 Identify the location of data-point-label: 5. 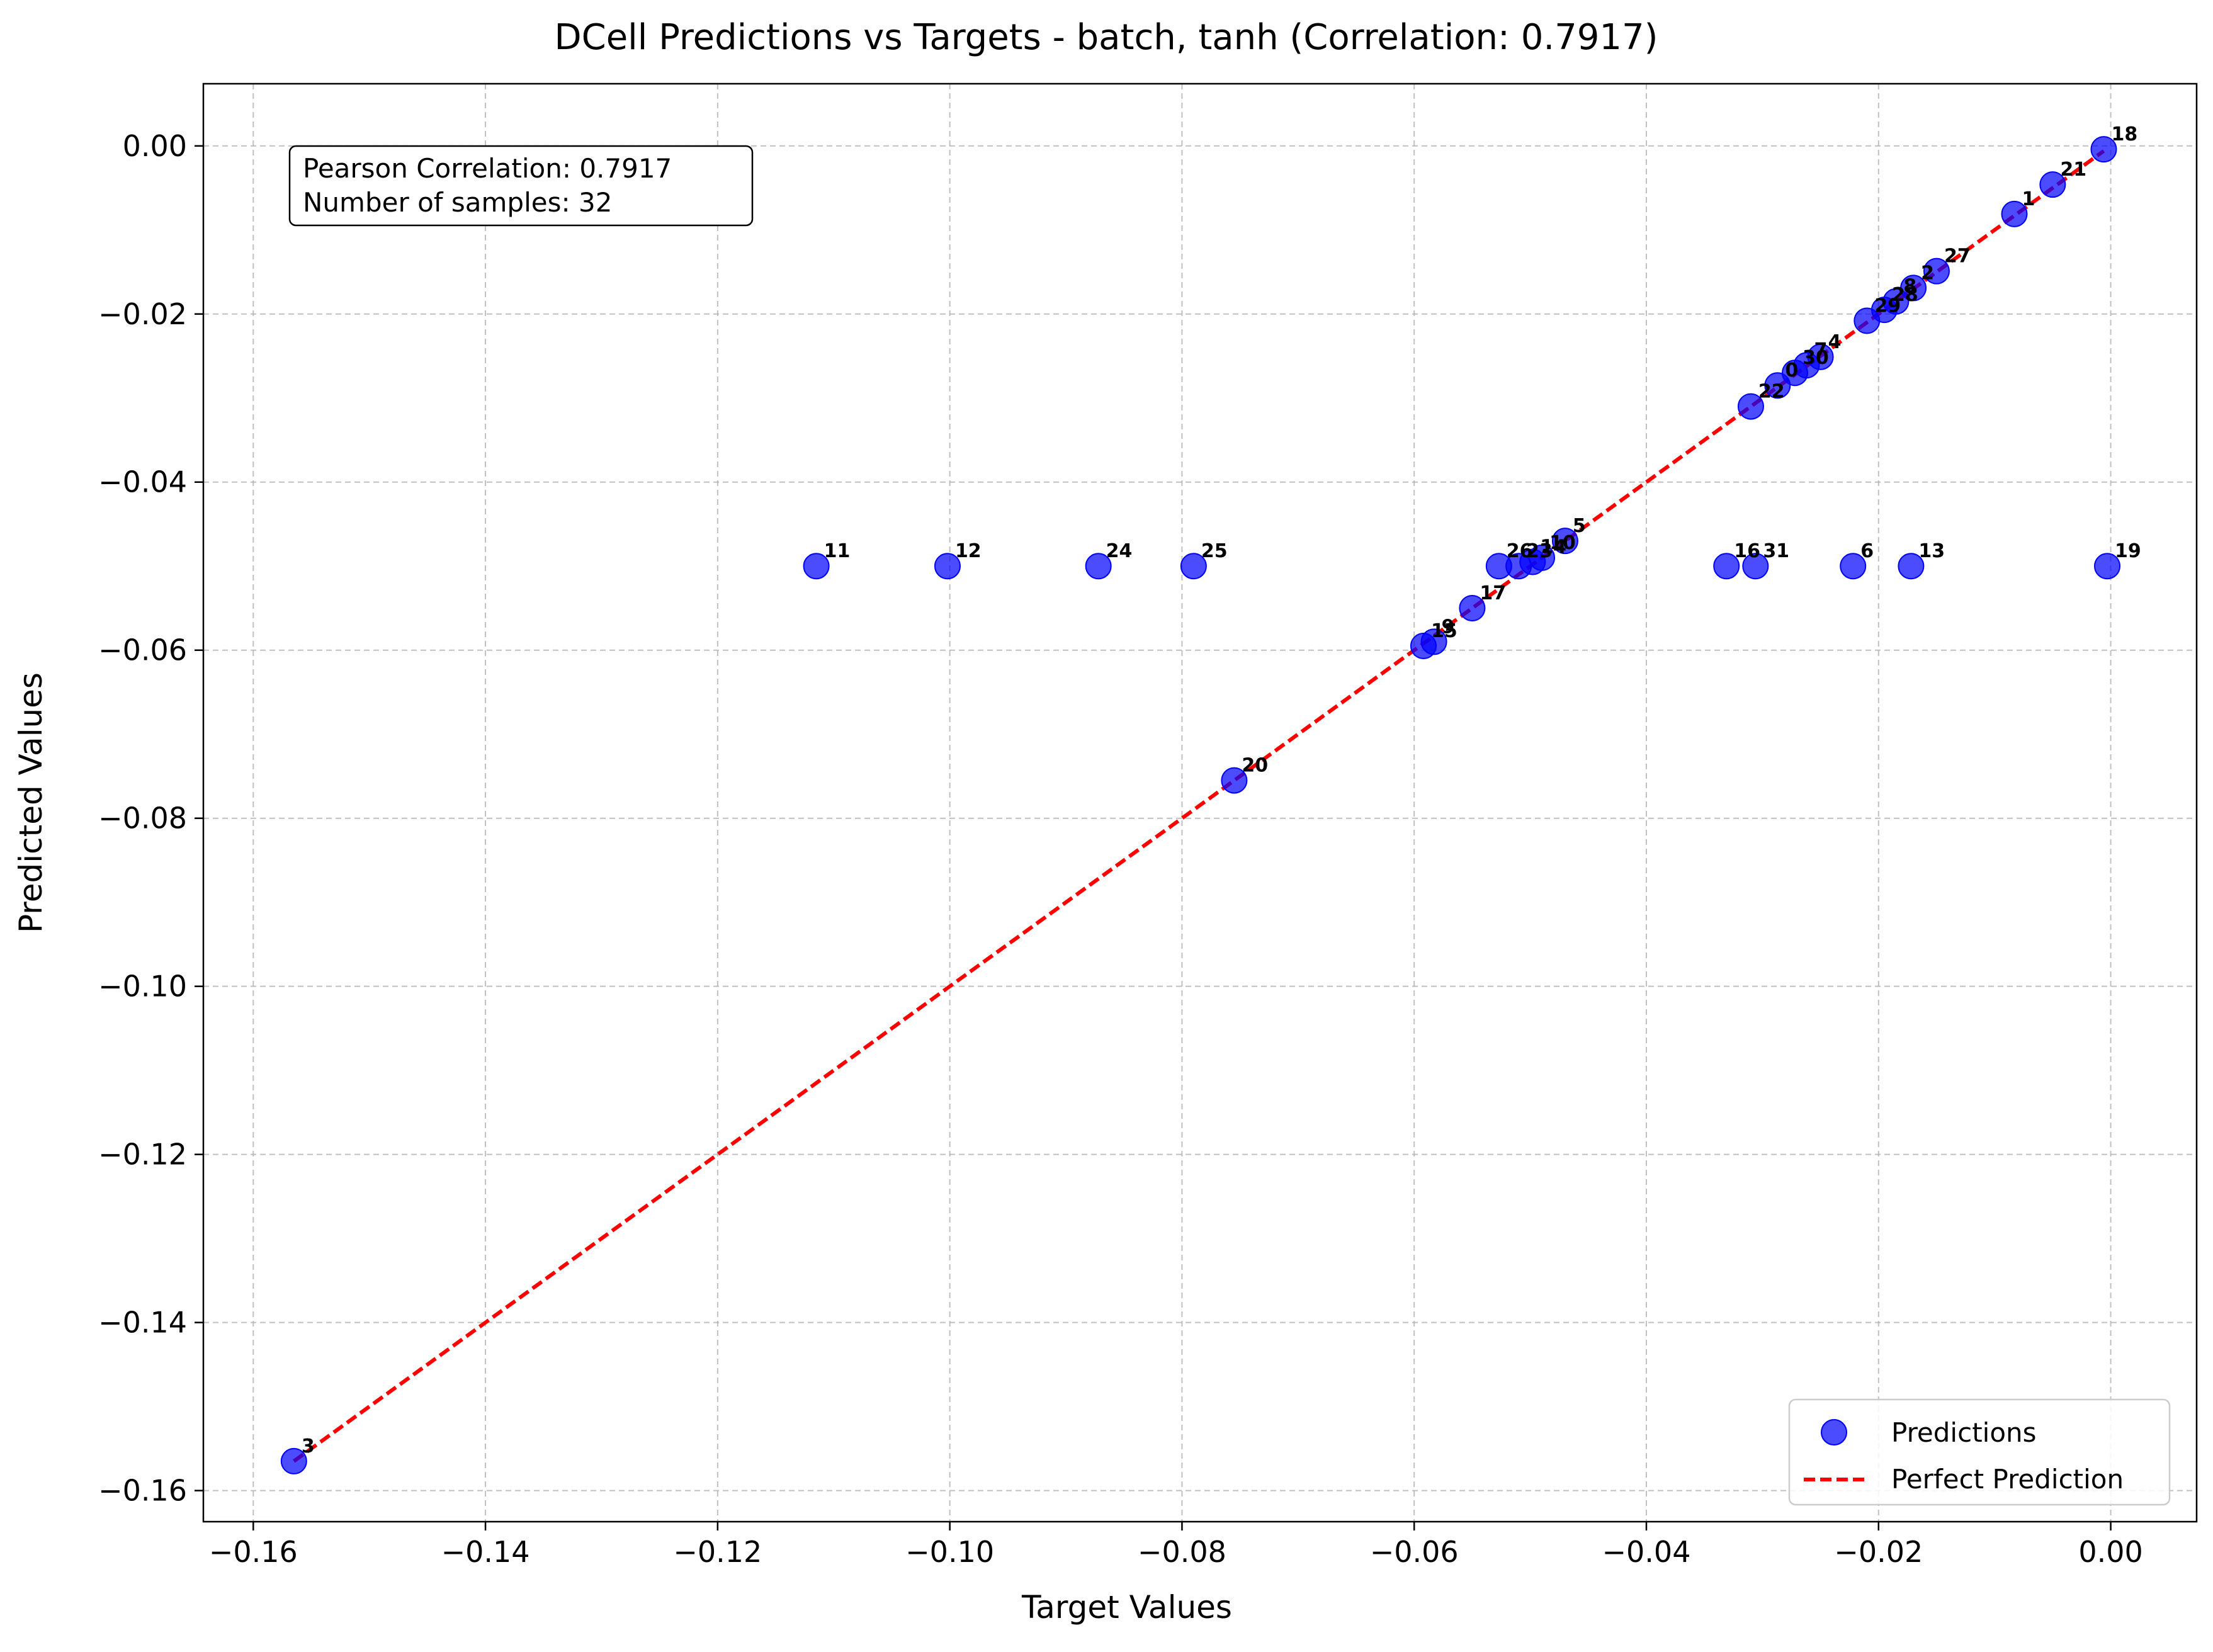
(1579, 526).